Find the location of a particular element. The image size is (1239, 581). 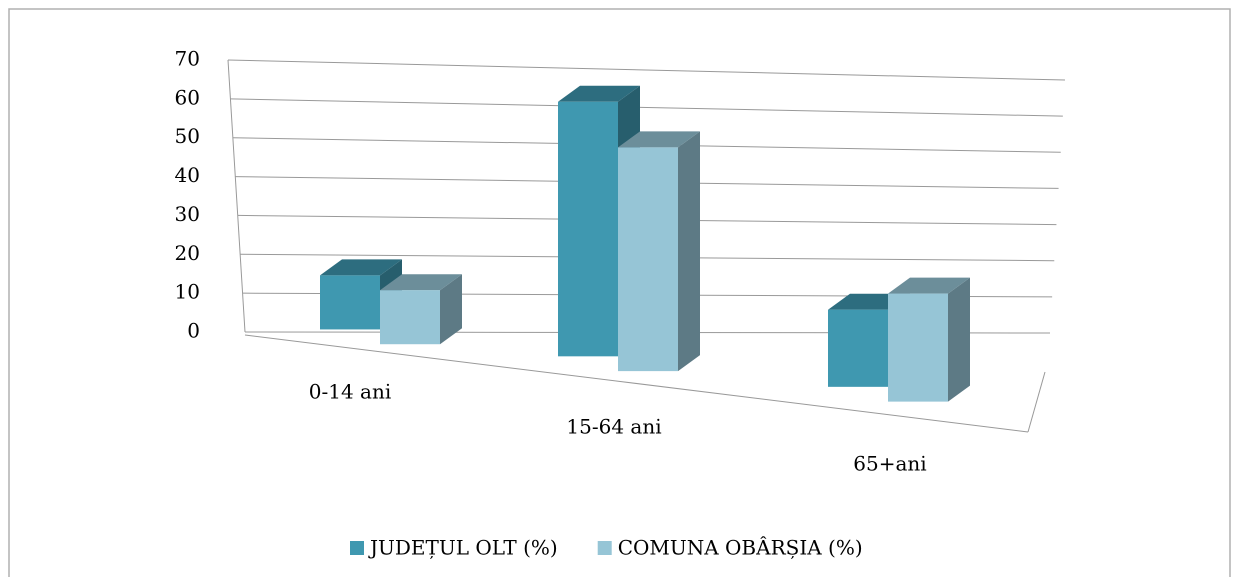

legend-label: JUDEȚUL OLT (%) is located at coordinates (463, 548).